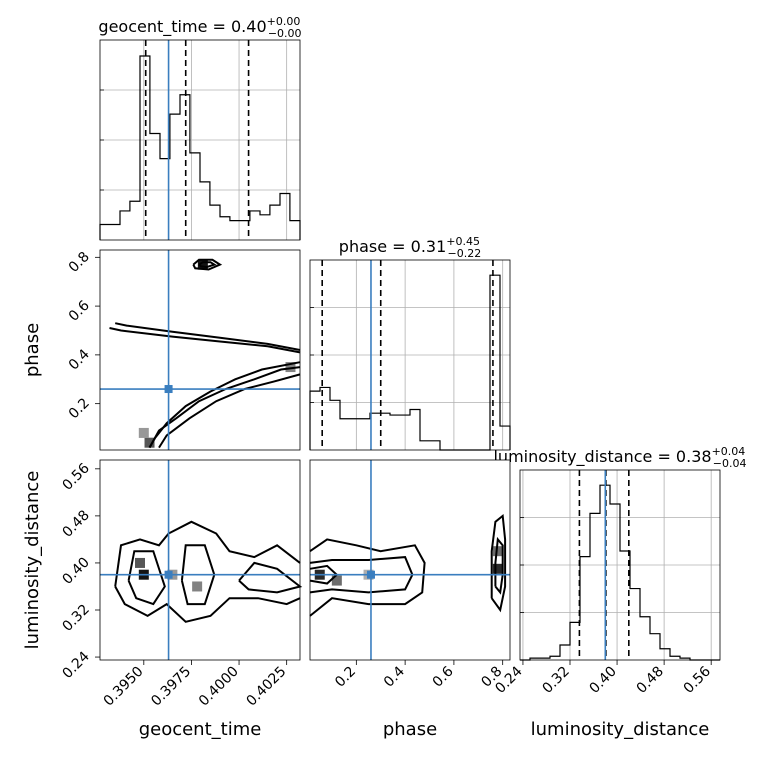 This screenshot has height=760, width=760. I want to click on x-tick-label-geocent_time: 0.3975, so click(171, 687).